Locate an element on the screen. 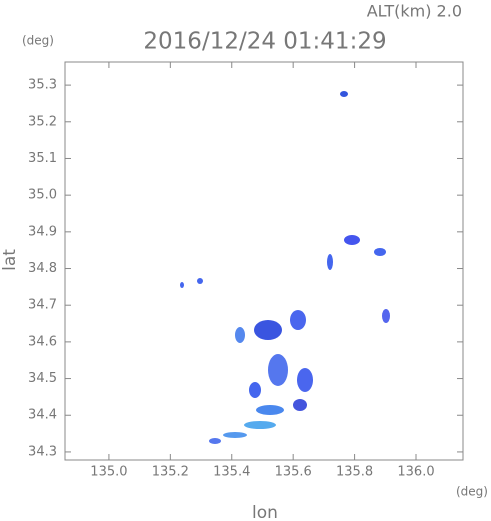  y-tick-label: 34.3 is located at coordinates (42, 451).